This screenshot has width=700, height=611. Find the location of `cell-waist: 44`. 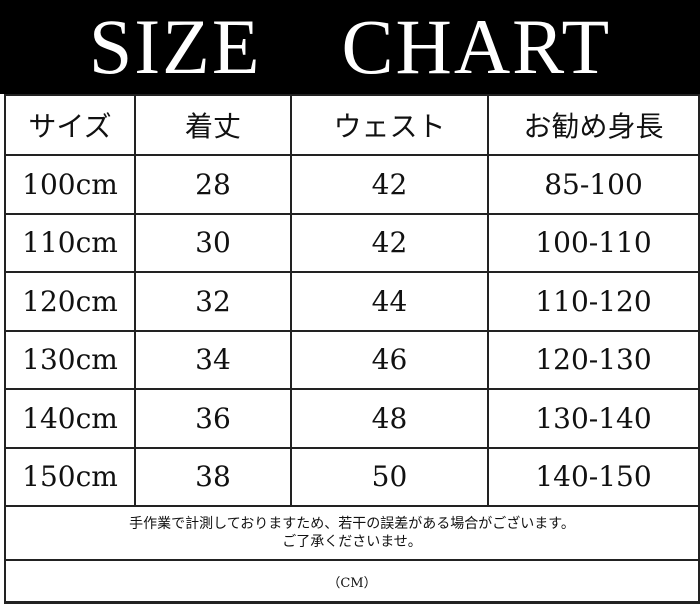

cell-waist: 44 is located at coordinates (389, 301).